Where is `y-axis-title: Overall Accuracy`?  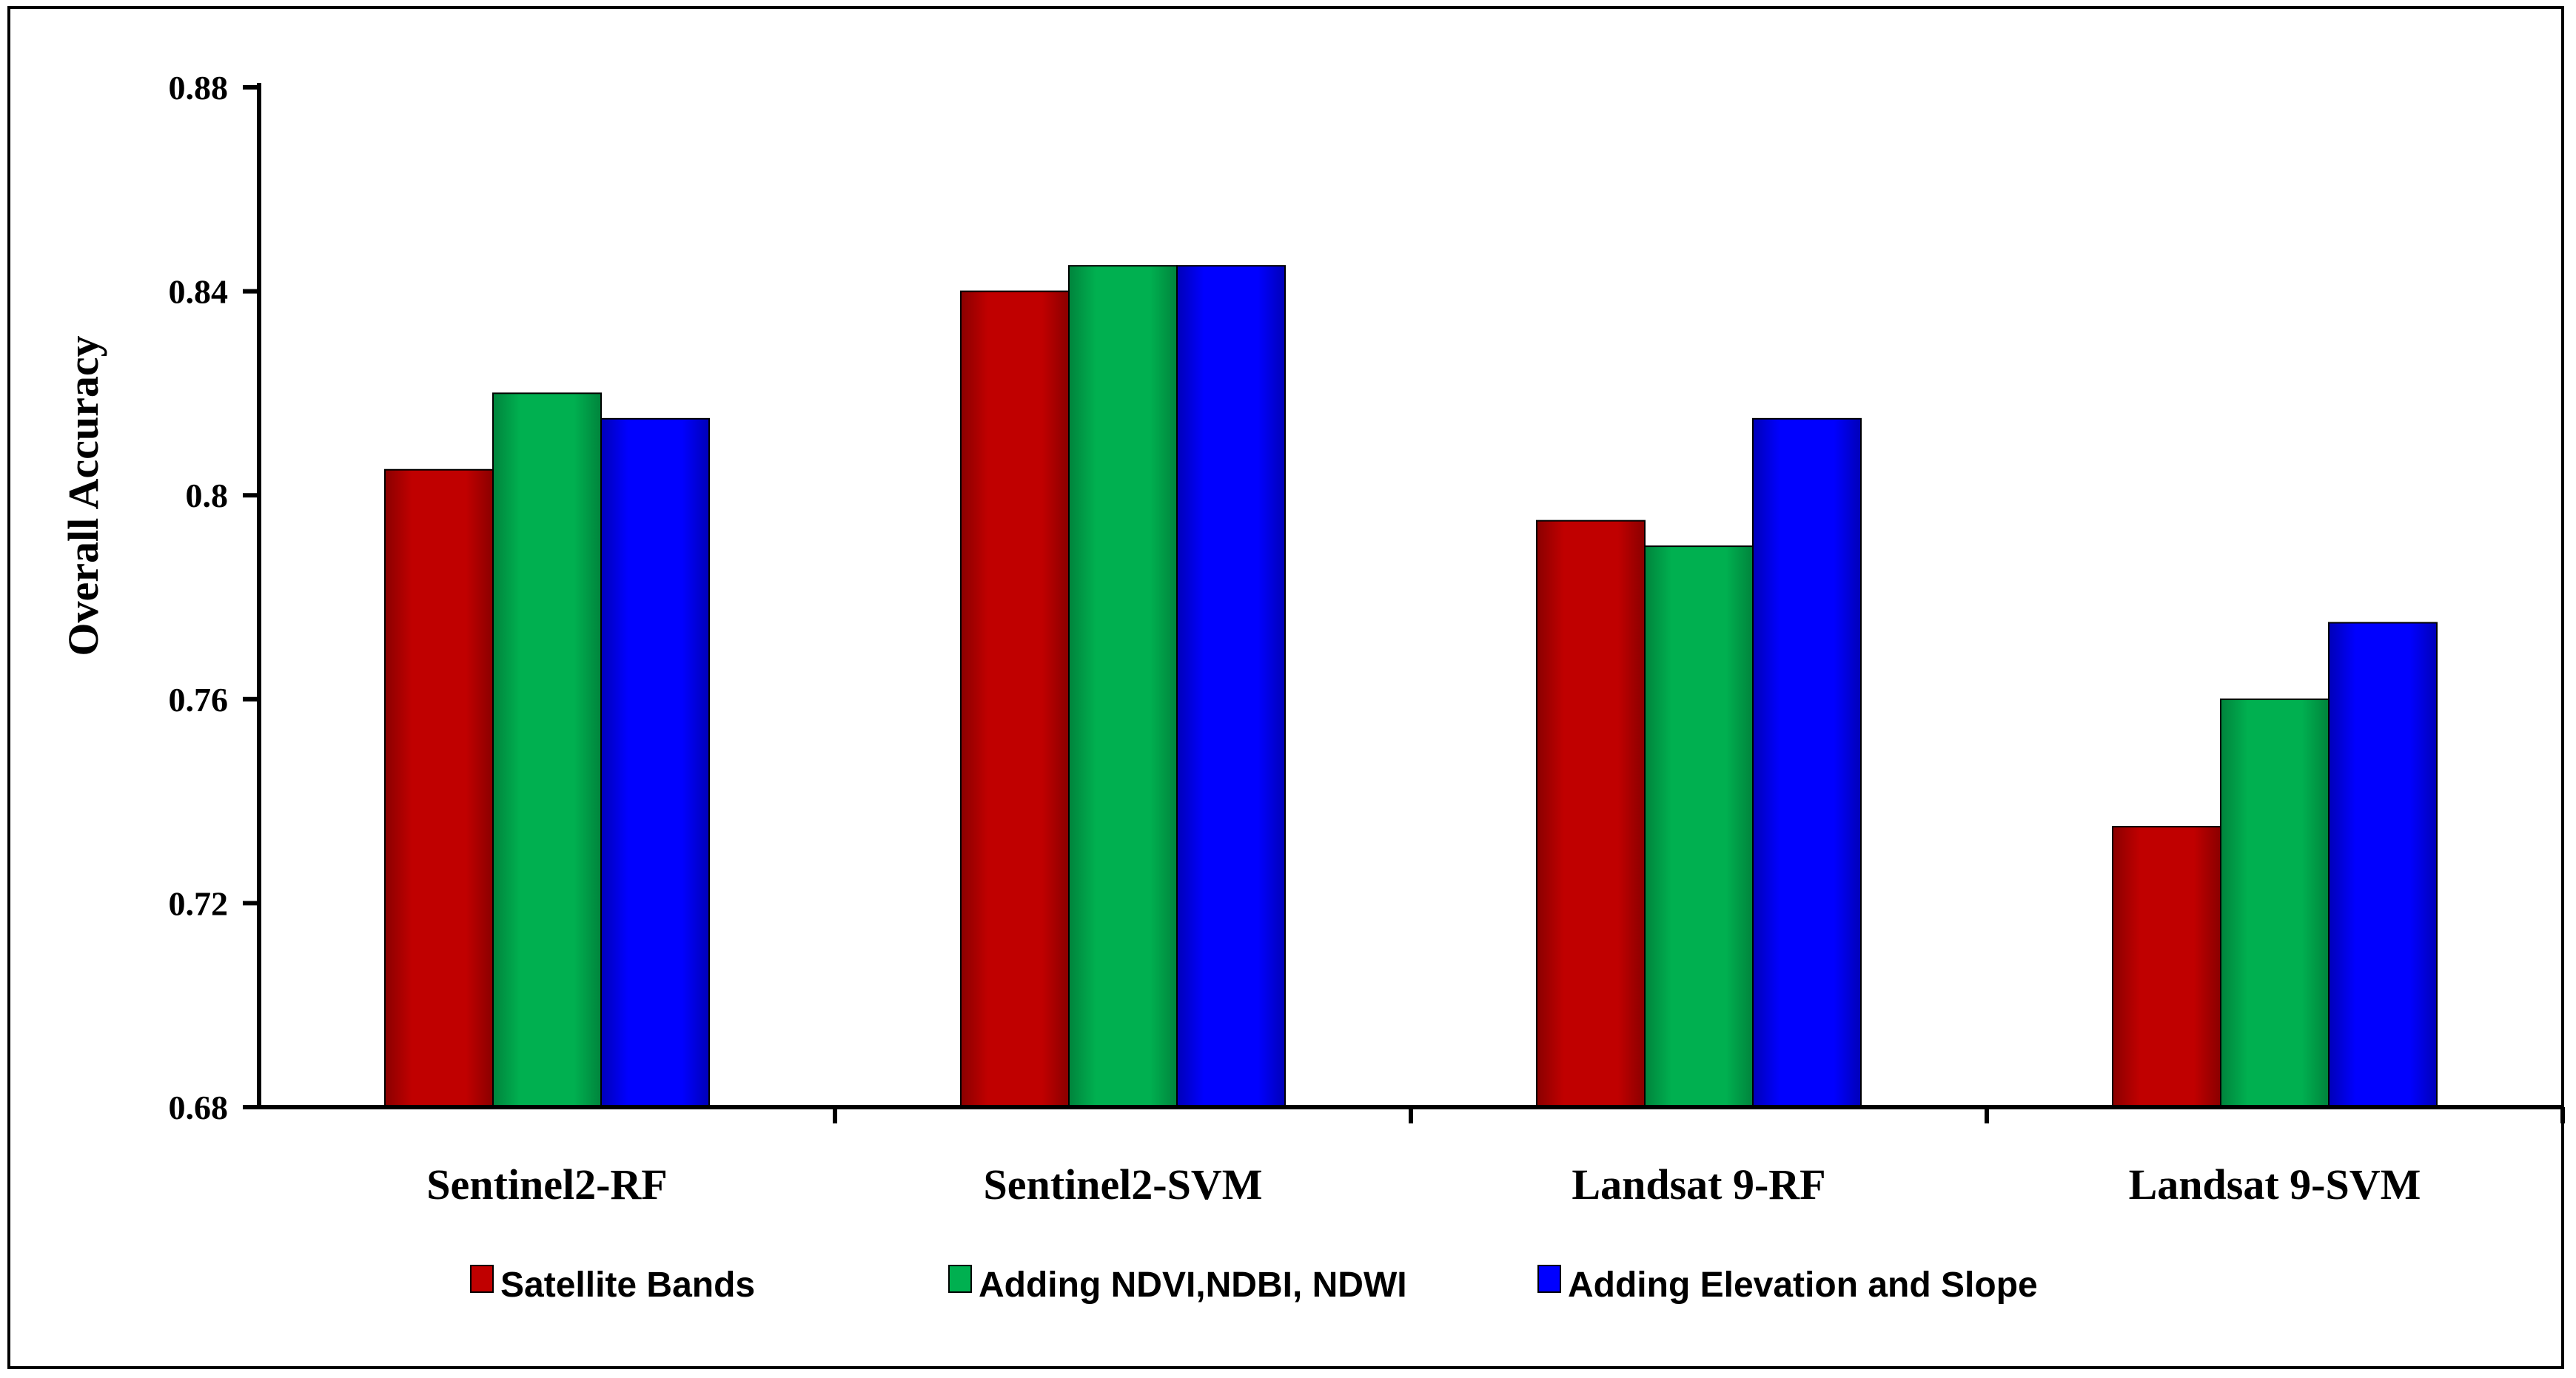
y-axis-title: Overall Accuracy is located at coordinates (83, 495).